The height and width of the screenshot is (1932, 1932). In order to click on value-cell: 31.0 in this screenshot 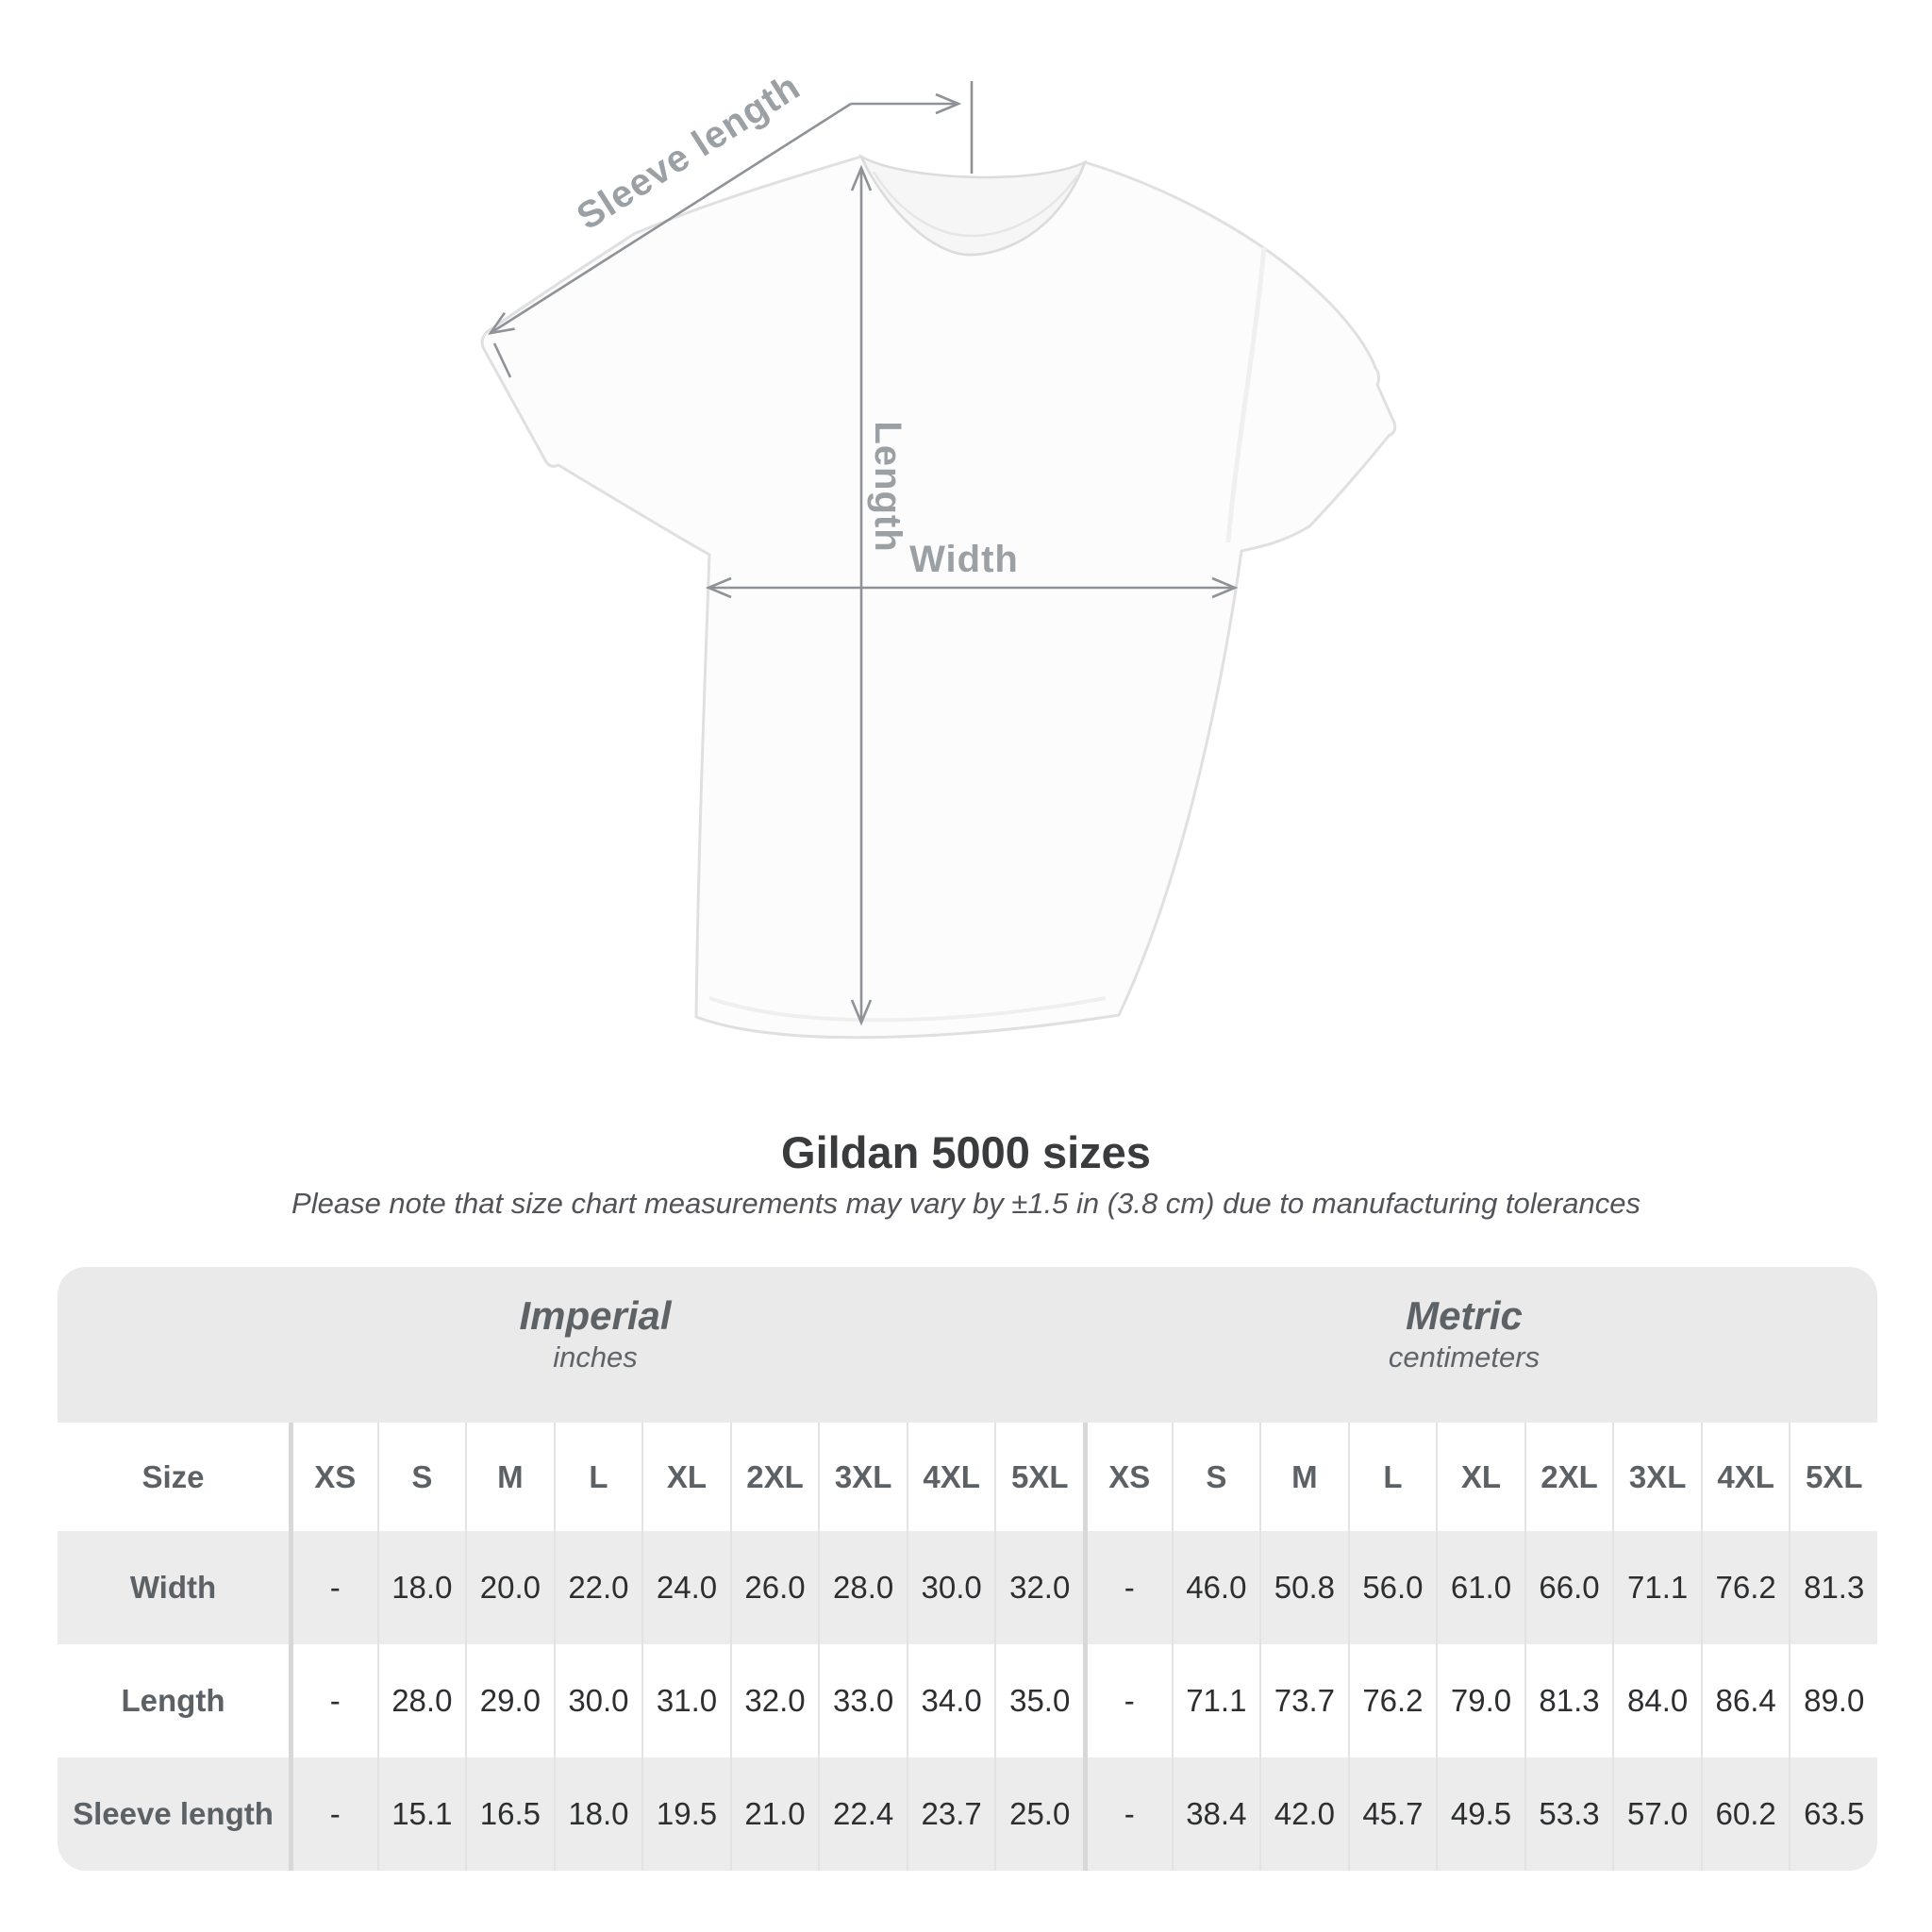, I will do `click(686, 1701)`.